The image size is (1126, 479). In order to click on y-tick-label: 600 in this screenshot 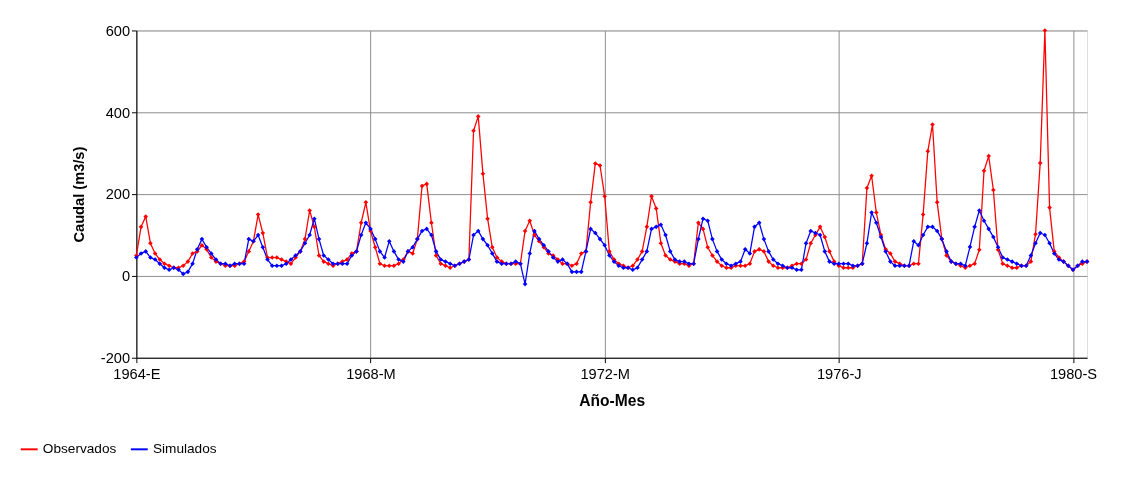, I will do `click(118, 30)`.